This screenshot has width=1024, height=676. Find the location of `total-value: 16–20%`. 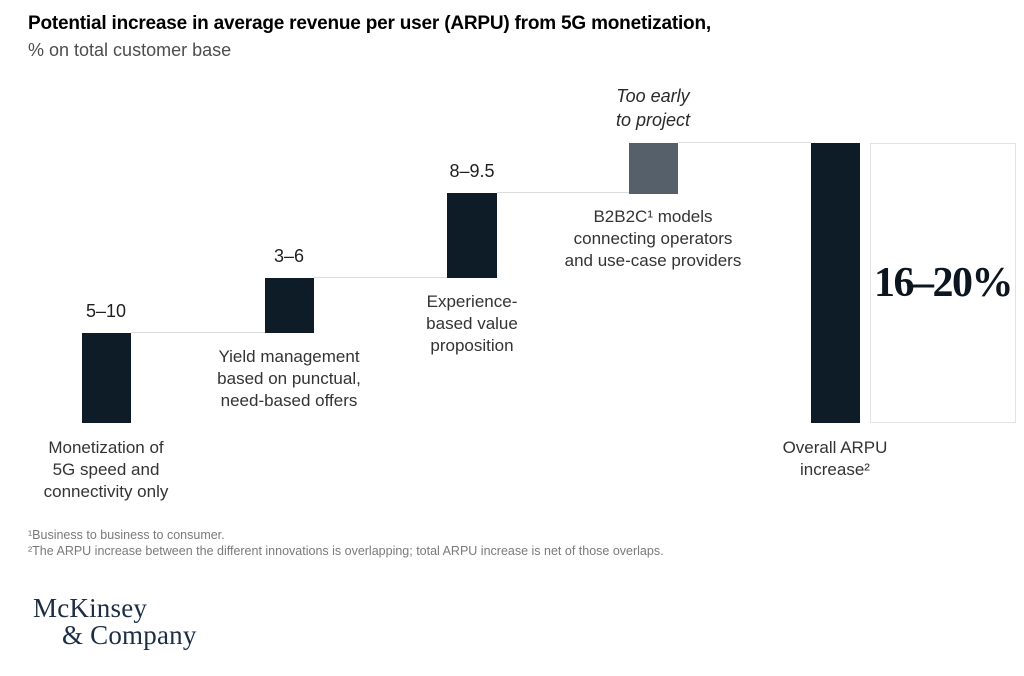

total-value: 16–20% is located at coordinates (944, 283).